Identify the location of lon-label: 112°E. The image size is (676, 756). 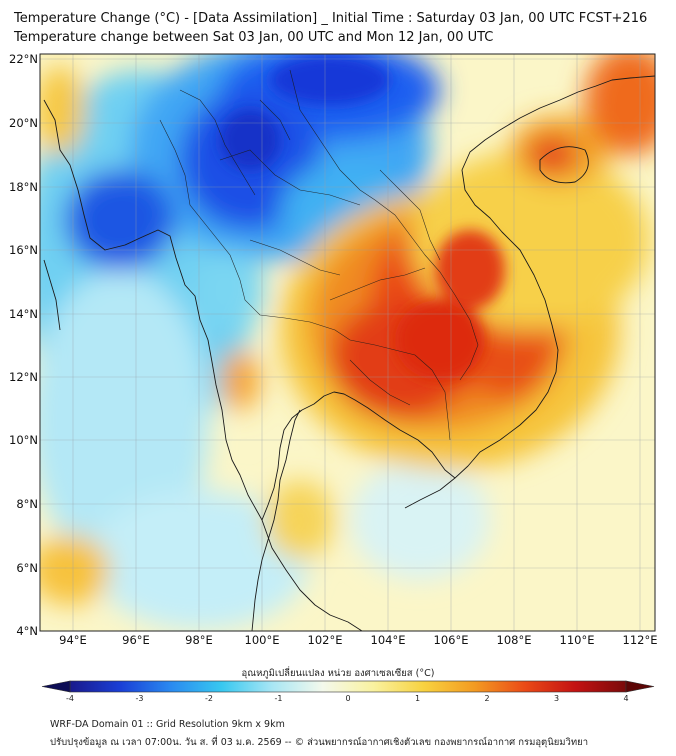
(640, 640).